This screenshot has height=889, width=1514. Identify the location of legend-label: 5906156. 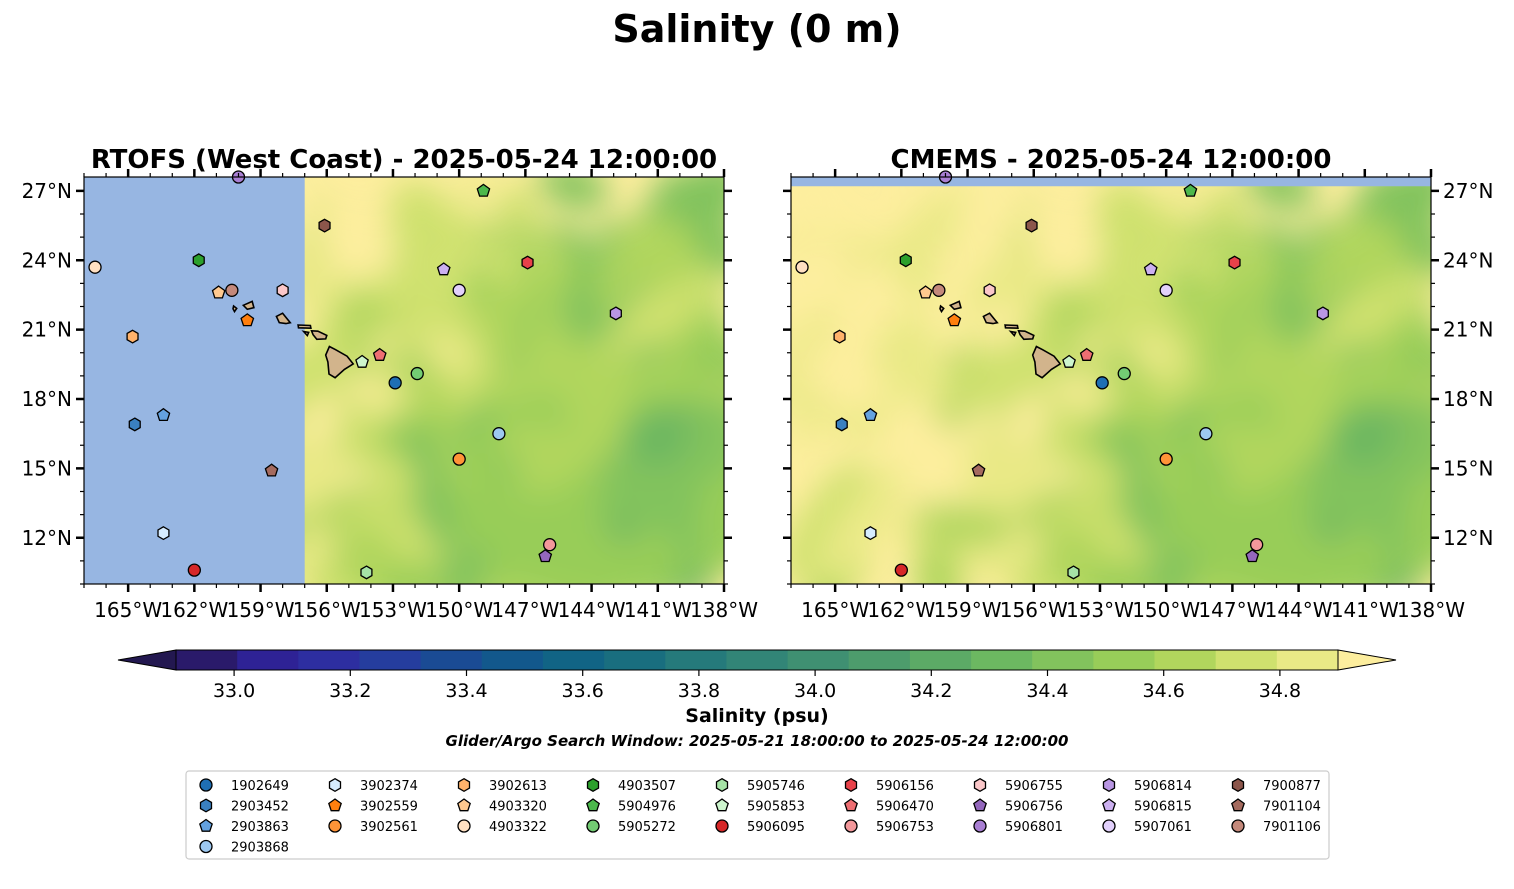
(905, 786).